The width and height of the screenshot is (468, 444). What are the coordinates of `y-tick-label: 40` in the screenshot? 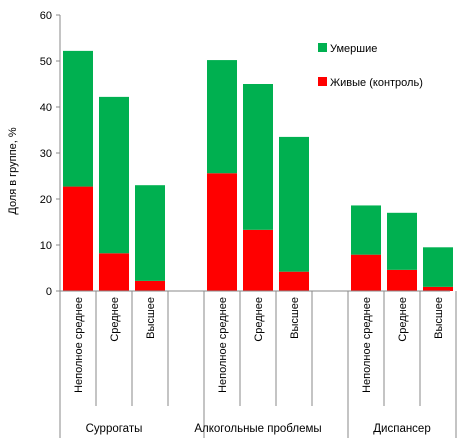 It's located at (46, 108).